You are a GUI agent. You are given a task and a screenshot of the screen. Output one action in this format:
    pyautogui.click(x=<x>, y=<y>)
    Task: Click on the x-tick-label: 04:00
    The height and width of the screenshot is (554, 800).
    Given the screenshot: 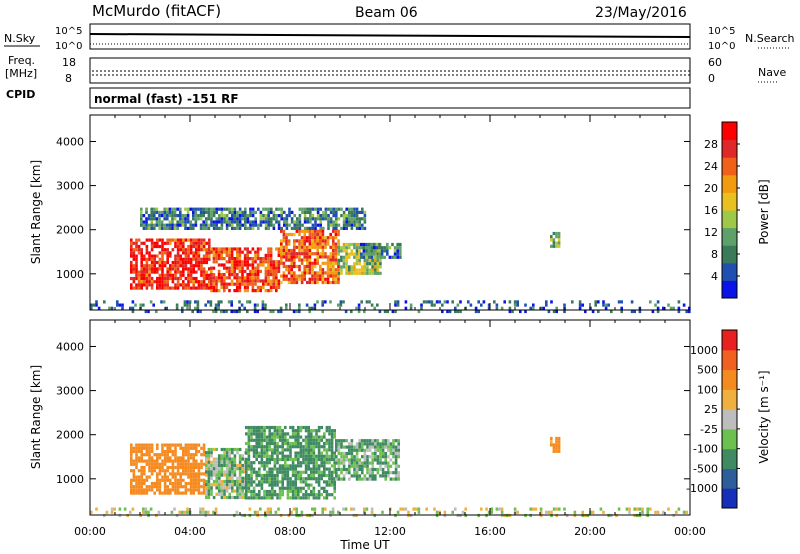 What is the action you would take?
    pyautogui.click(x=190, y=531)
    